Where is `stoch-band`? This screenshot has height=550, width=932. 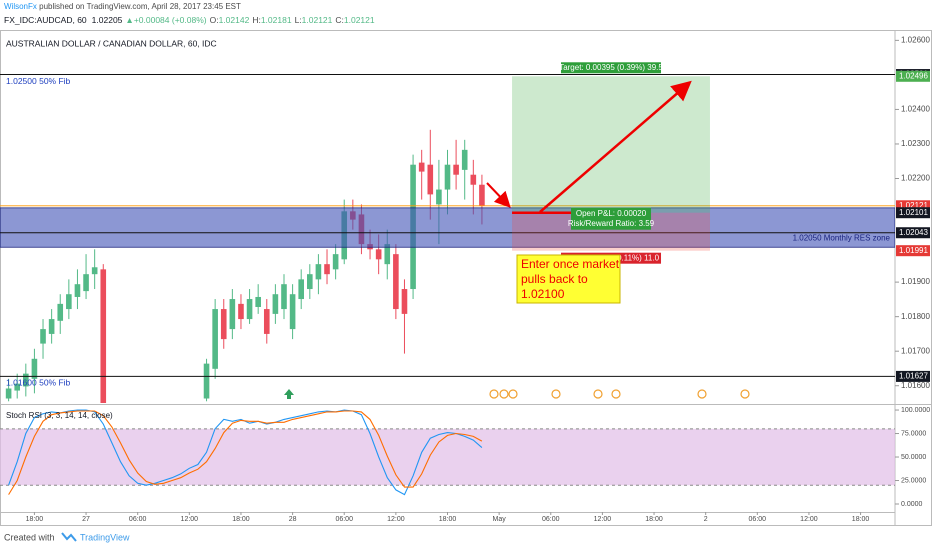 stoch-band is located at coordinates (447, 457).